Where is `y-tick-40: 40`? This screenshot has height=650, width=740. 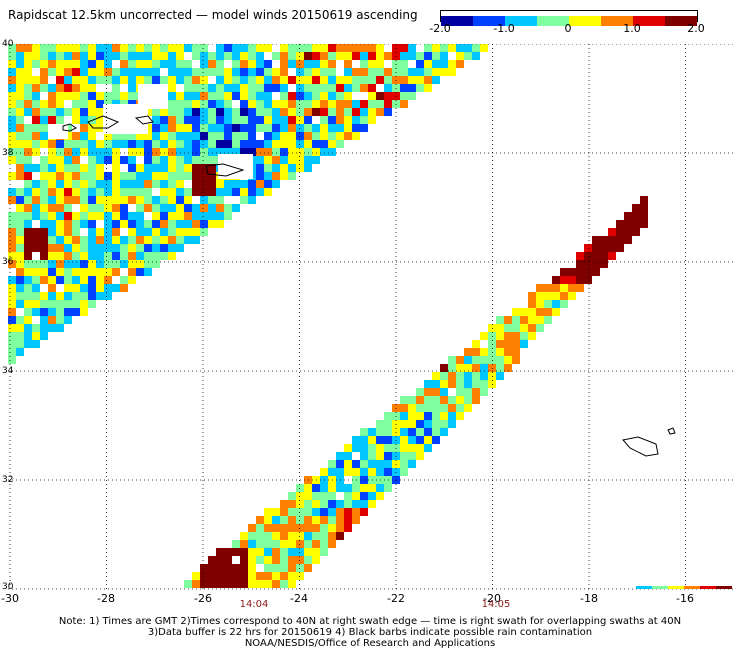
y-tick-40: 40 is located at coordinates (8, 44).